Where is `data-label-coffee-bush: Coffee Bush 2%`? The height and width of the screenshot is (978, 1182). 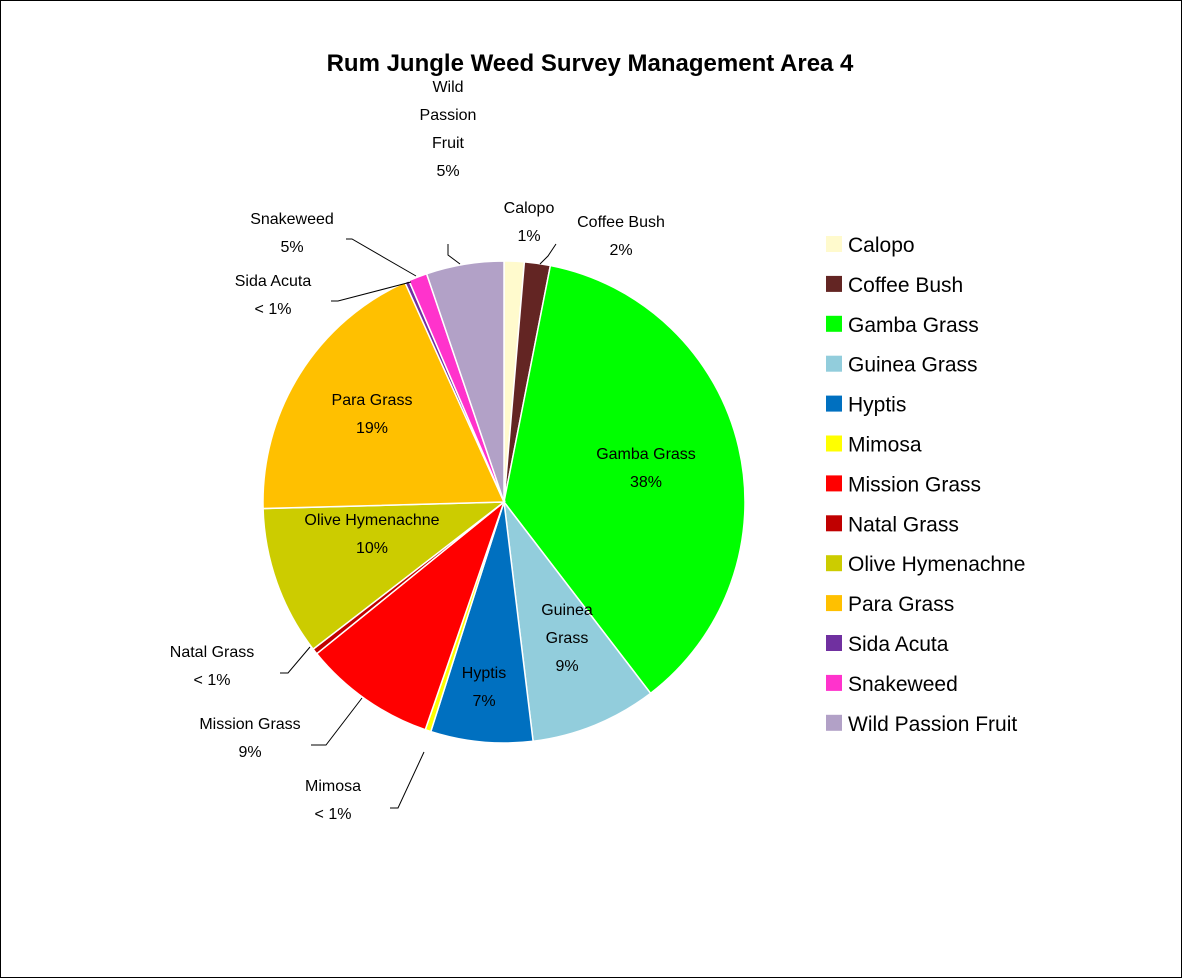 data-label-coffee-bush: Coffee Bush 2% is located at coordinates (621, 236).